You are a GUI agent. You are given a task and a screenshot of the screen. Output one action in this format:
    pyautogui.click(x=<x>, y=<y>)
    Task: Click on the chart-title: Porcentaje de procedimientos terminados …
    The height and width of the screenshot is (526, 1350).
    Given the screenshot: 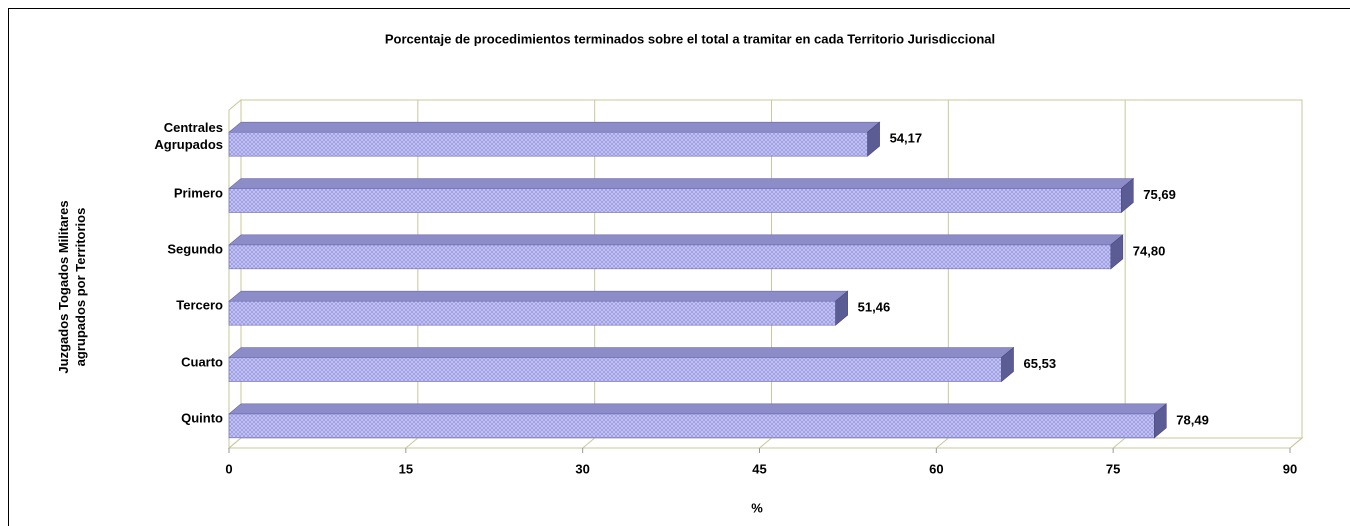 What is the action you would take?
    pyautogui.click(x=690, y=38)
    